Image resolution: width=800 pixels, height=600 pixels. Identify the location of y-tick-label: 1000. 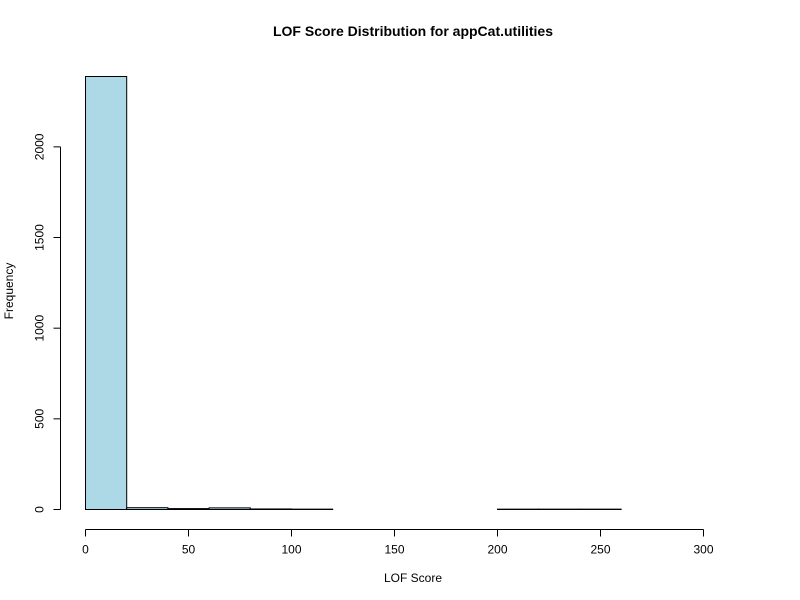
(40, 328).